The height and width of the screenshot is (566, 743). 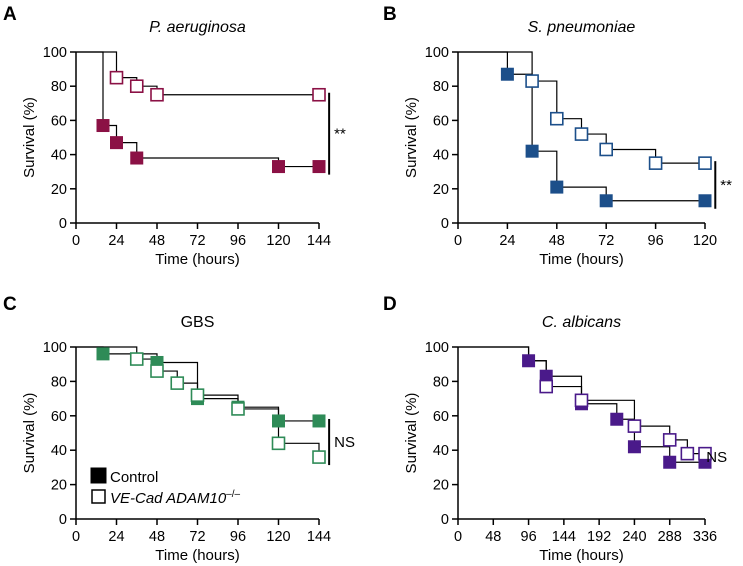 I want to click on panel-title: GBS, so click(x=198, y=322).